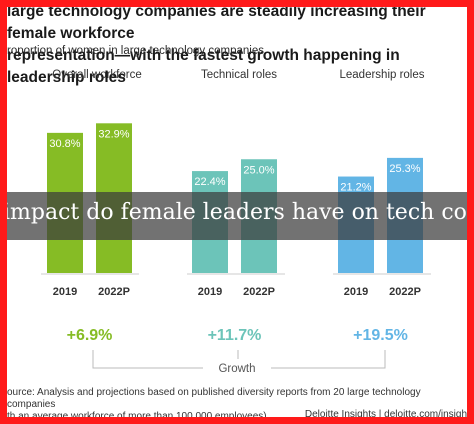 The height and width of the screenshot is (424, 474). I want to click on bar-value-label: 25.0%, so click(258, 170).